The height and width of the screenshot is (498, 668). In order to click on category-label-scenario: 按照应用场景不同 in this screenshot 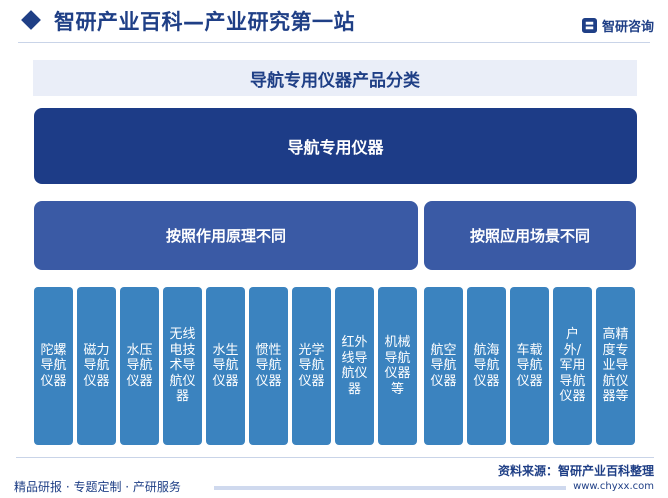, I will do `click(529, 236)`.